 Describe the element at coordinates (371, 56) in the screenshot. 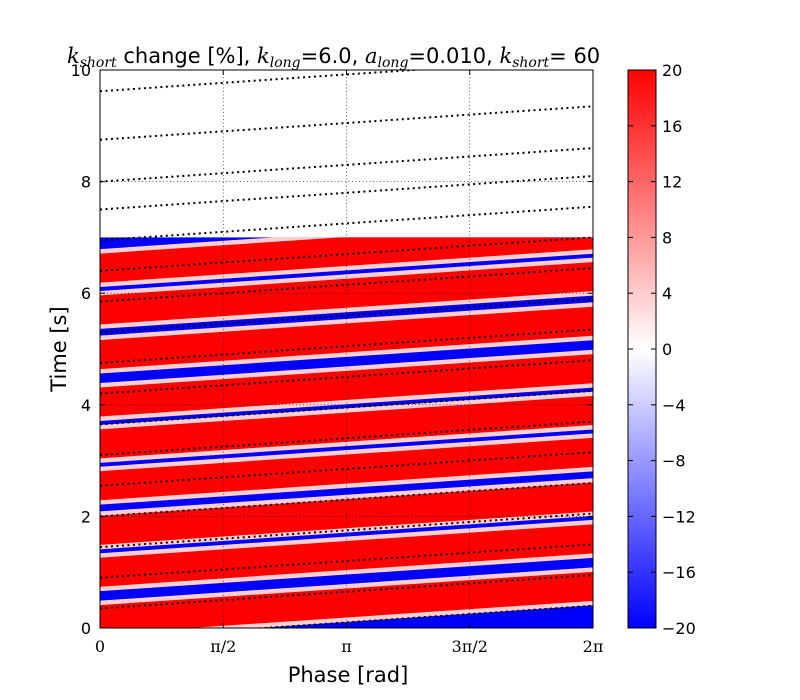

I see `title-part: a` at that location.